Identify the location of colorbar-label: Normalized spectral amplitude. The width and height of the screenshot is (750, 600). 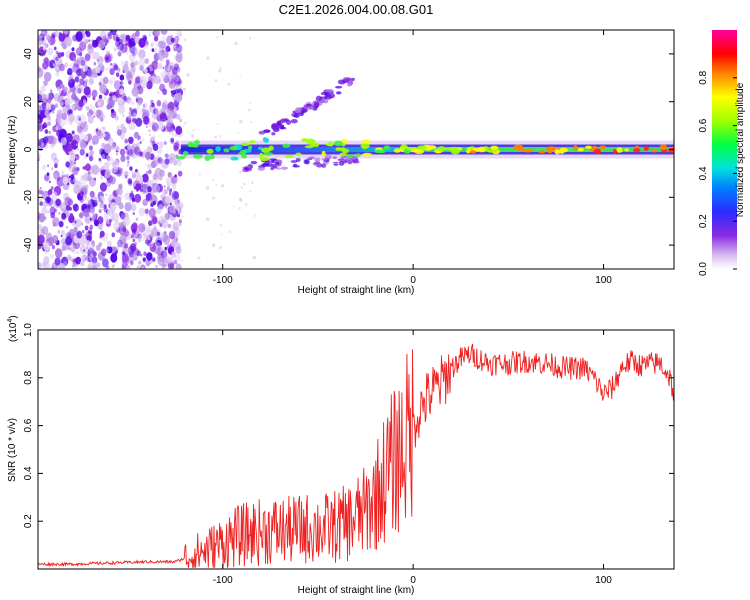
(740, 149).